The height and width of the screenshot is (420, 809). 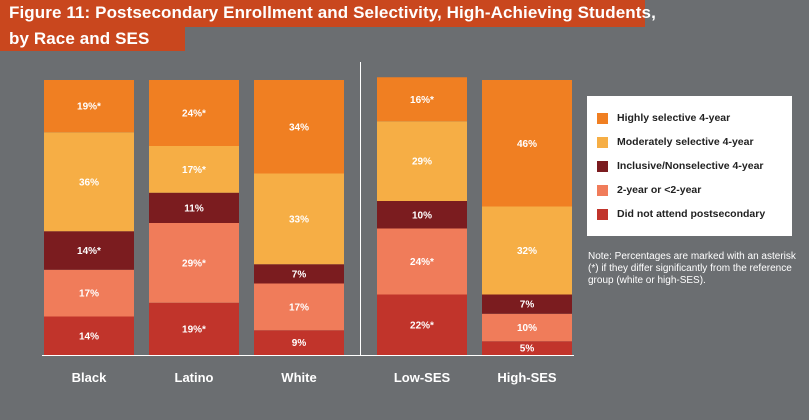 I want to click on data-label-white-inclusive-nonselective-4-year: 7%, so click(x=299, y=274).